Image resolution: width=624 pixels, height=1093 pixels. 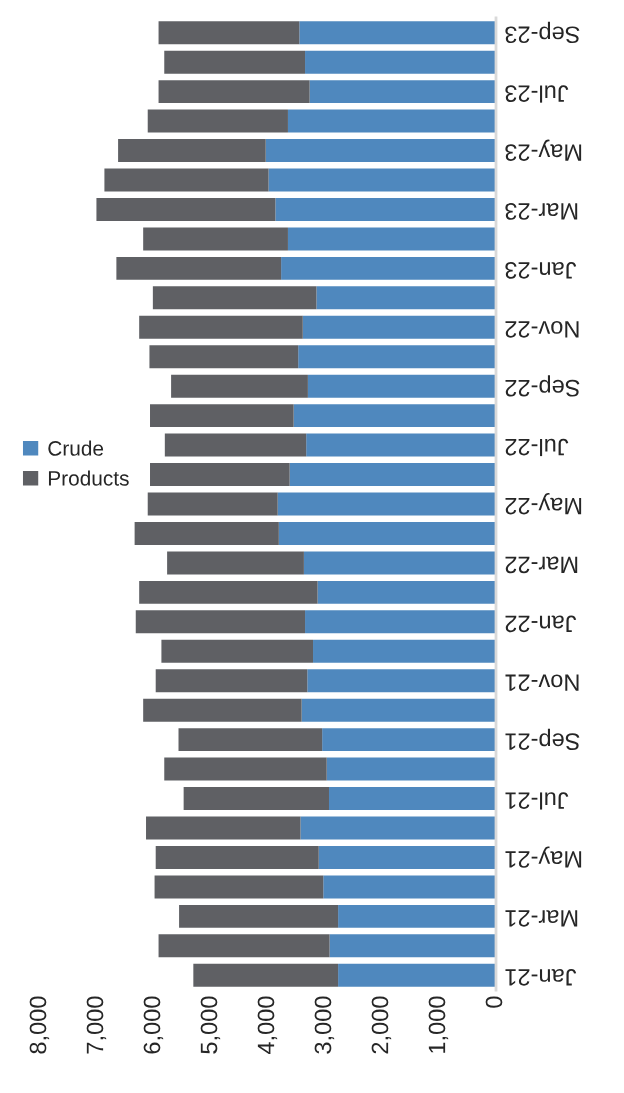 I want to click on y-tick-label: Sep-21, so click(x=542, y=739).